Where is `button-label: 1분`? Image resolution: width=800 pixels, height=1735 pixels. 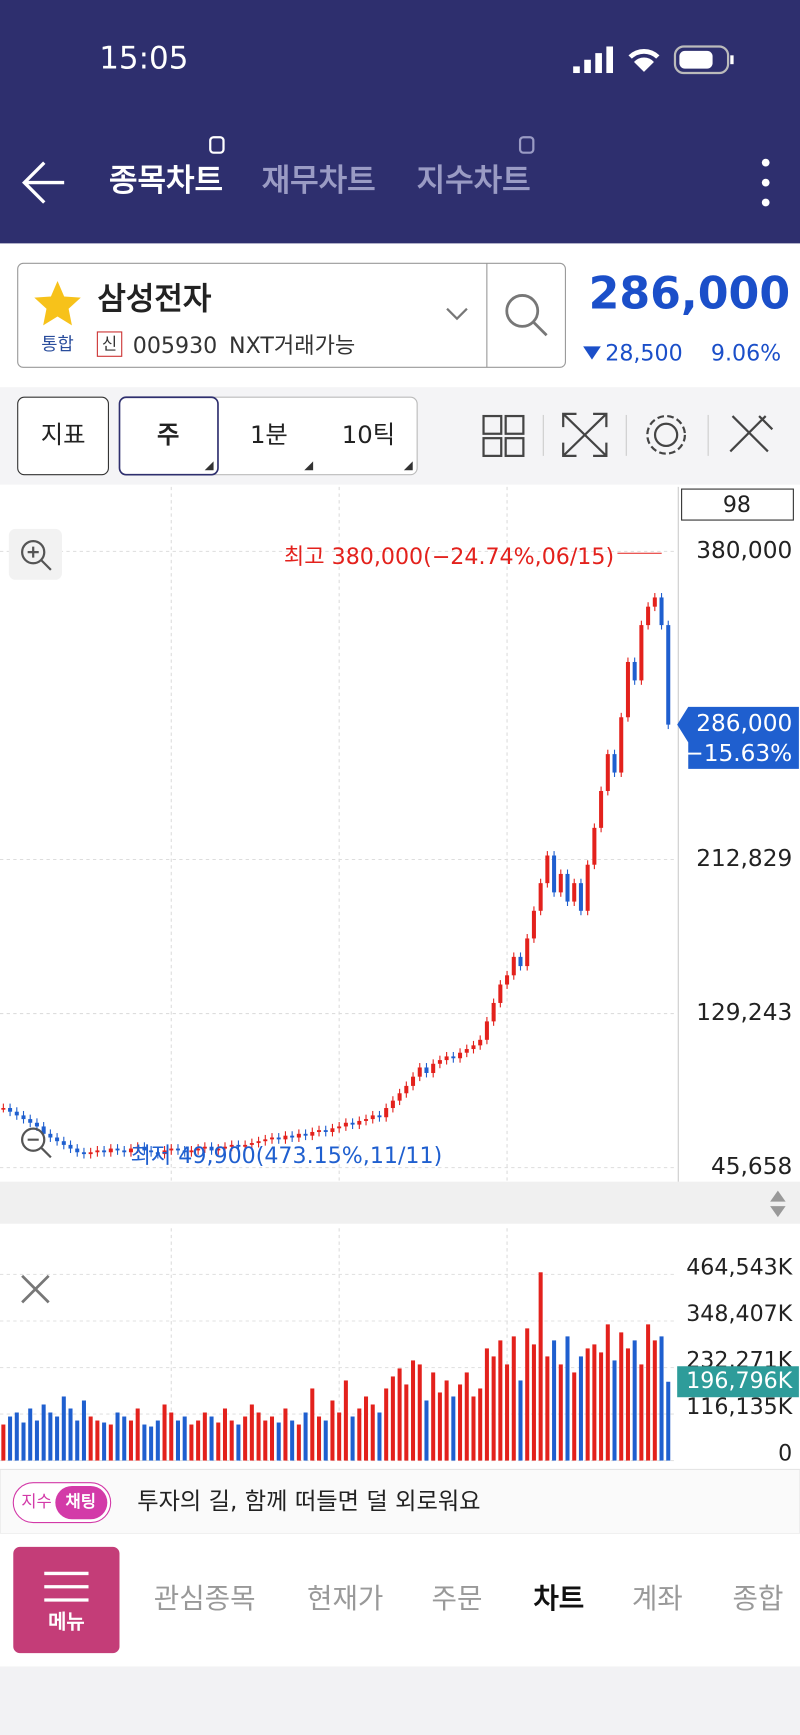 button-label: 1분 is located at coordinates (269, 434).